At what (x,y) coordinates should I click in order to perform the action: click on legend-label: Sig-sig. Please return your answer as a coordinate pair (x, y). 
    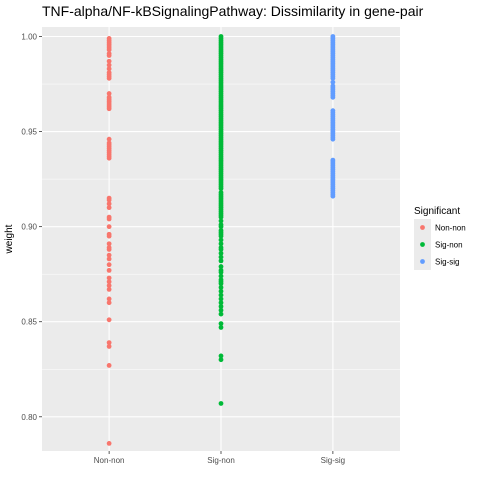
    Looking at the image, I should click on (447, 262).